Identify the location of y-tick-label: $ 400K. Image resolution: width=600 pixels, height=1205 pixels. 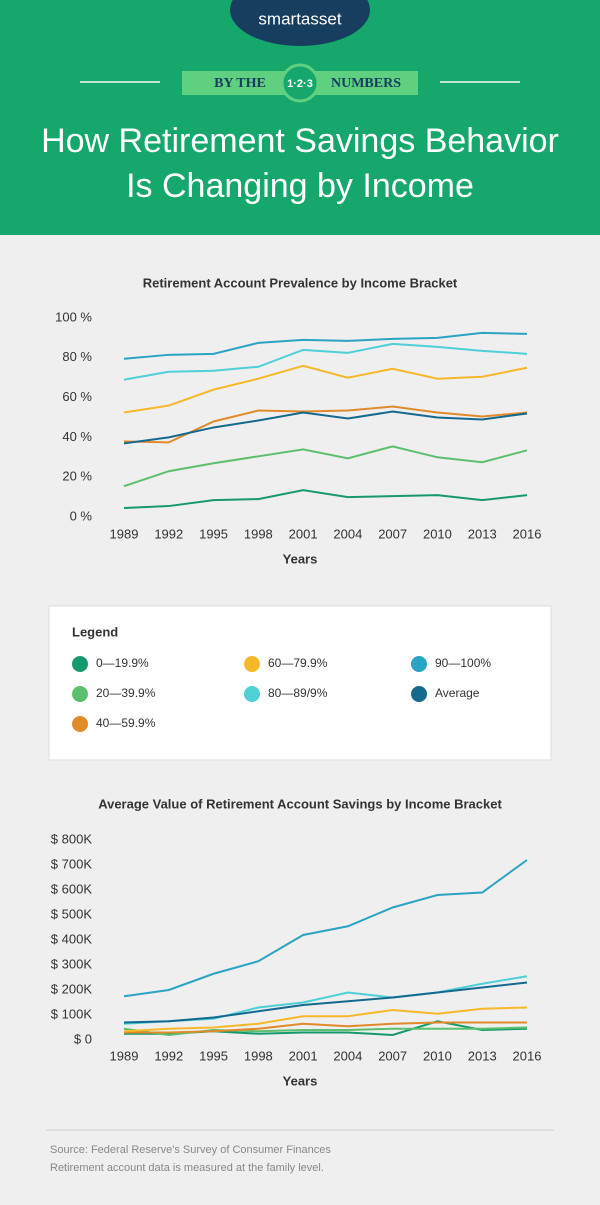
(72, 938).